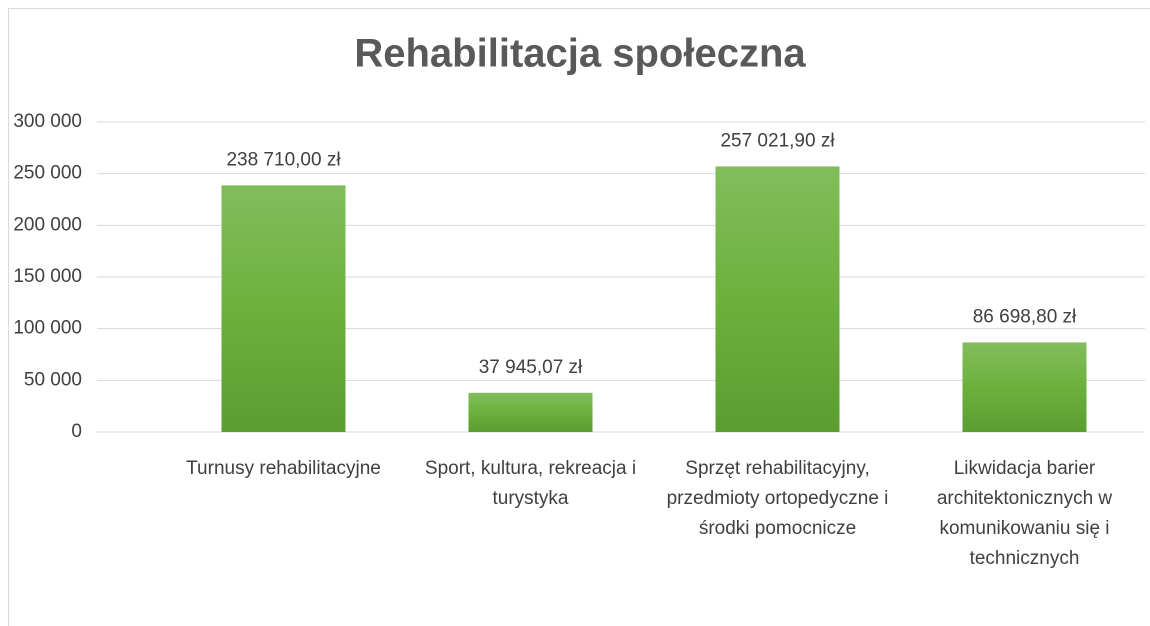  What do you see at coordinates (47, 224) in the screenshot?
I see `y-tick-label: 200 000` at bounding box center [47, 224].